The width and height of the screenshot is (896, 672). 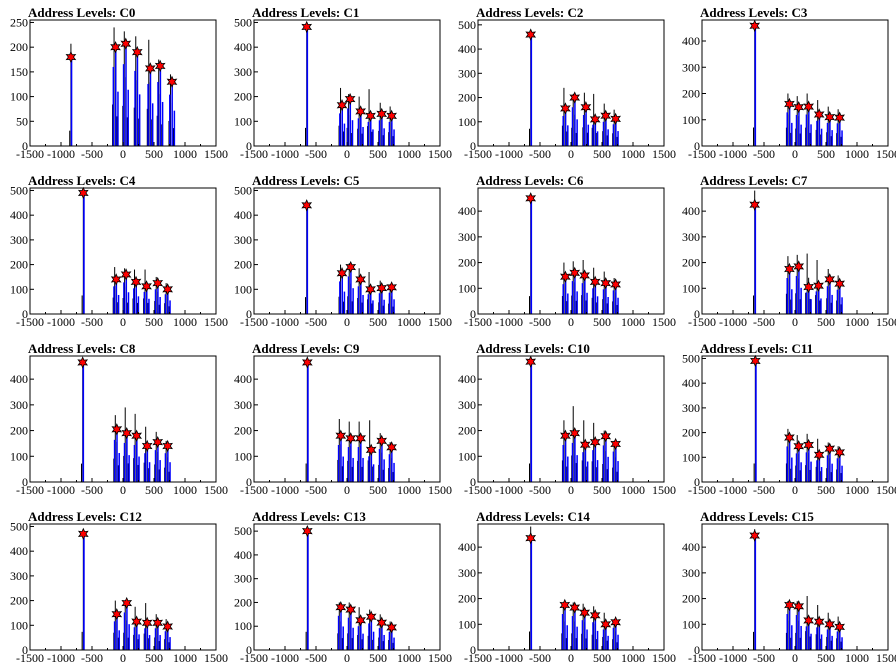 I want to click on chart-title: Address Levels: C9, so click(x=306, y=348).